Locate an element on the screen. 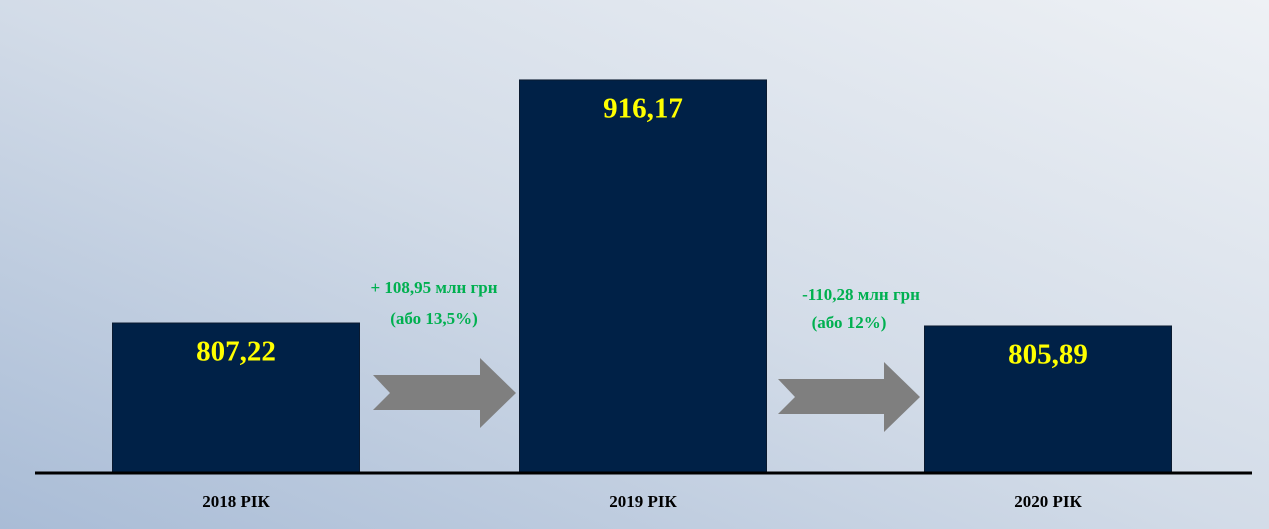 The width and height of the screenshot is (1269, 529). annotation: (або 13,5%) is located at coordinates (434, 318).